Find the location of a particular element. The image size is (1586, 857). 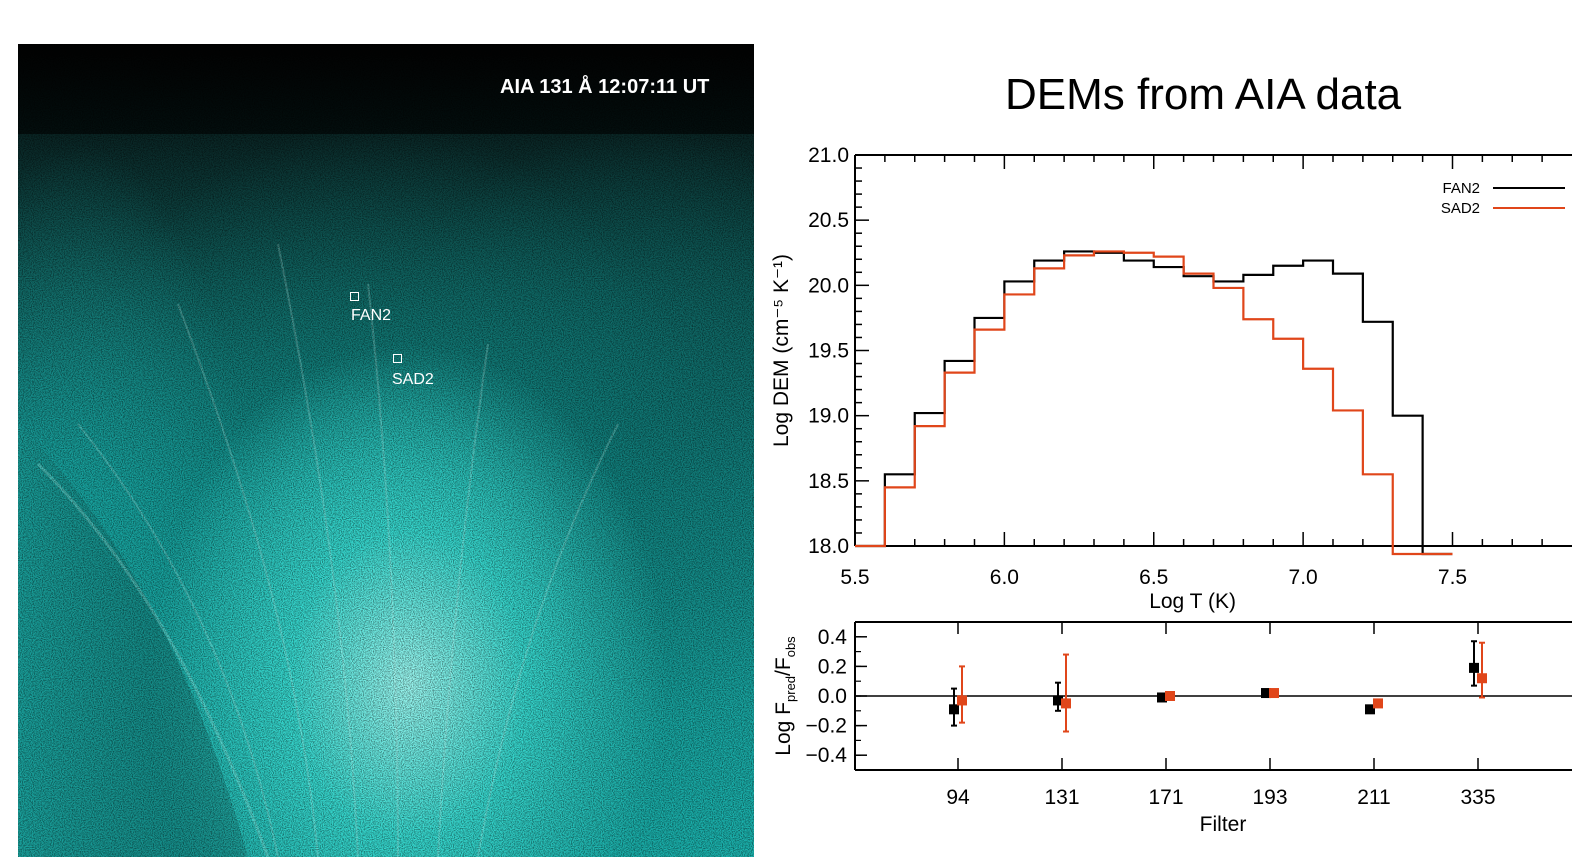

dem-x-axis-label: Log T (K) is located at coordinates (1192, 601).